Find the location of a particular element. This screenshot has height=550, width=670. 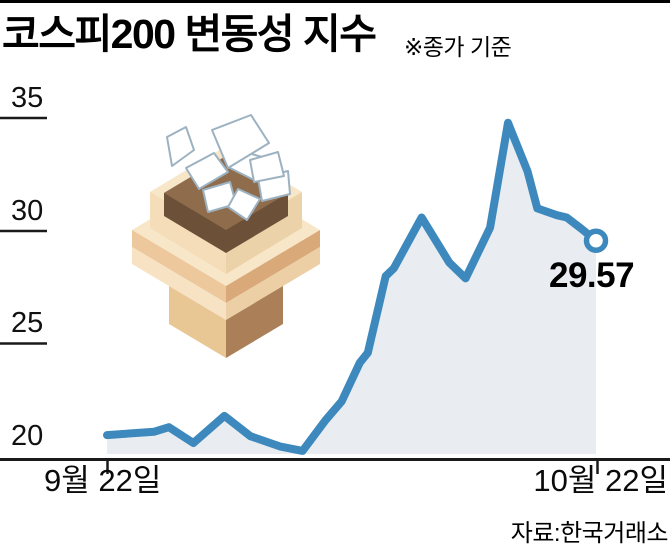

chart-note: ※종가 기준 is located at coordinates (458, 47).